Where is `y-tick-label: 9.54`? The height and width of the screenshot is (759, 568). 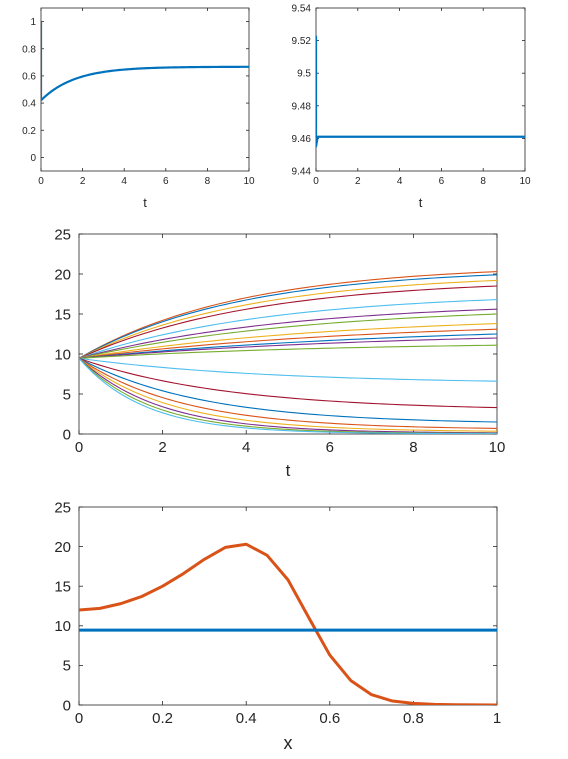 y-tick-label: 9.54 is located at coordinates (302, 9).